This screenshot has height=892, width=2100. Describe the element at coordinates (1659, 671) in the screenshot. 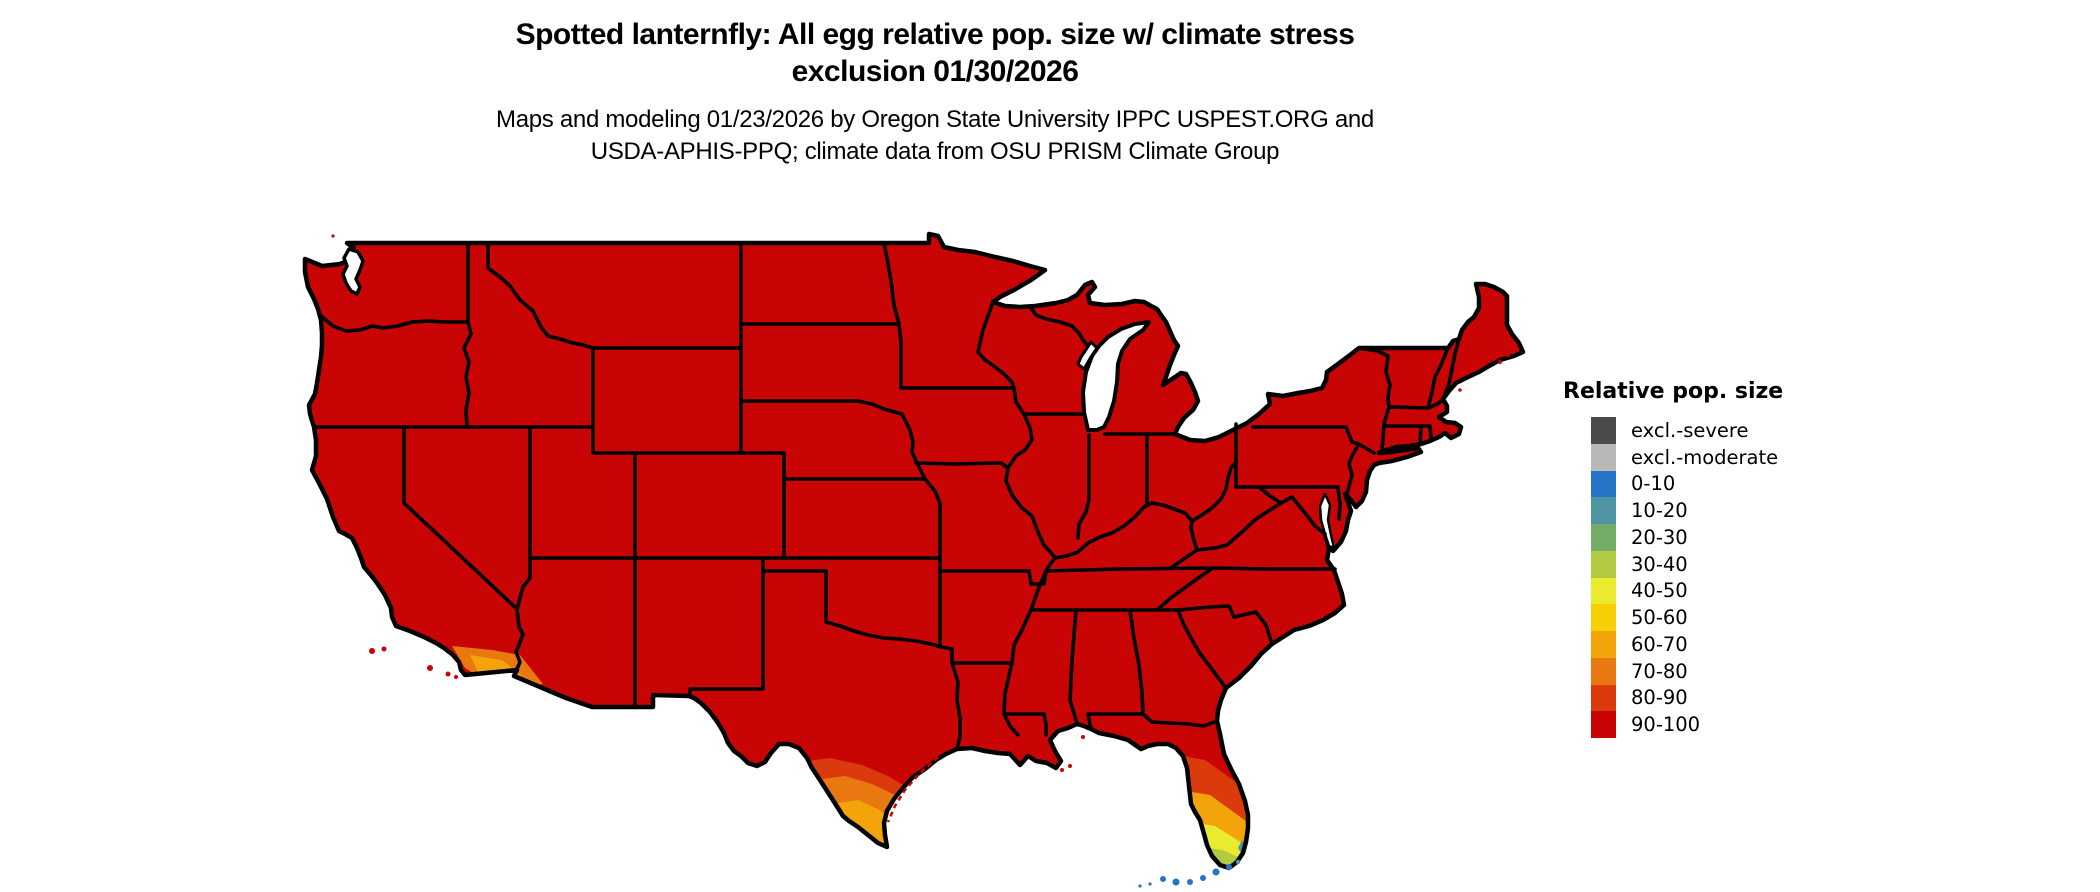

I see `legend-label: 70-80` at that location.